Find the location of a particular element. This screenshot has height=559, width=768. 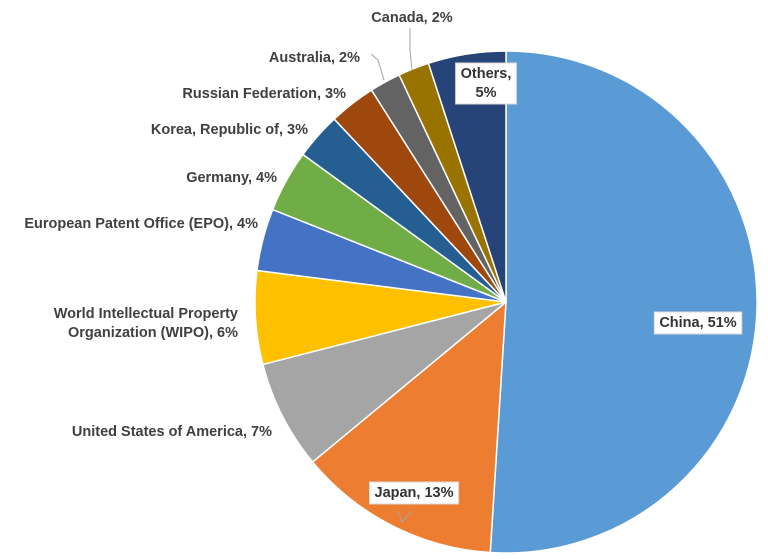

pie-slice-united-states-of-america is located at coordinates (384, 382).